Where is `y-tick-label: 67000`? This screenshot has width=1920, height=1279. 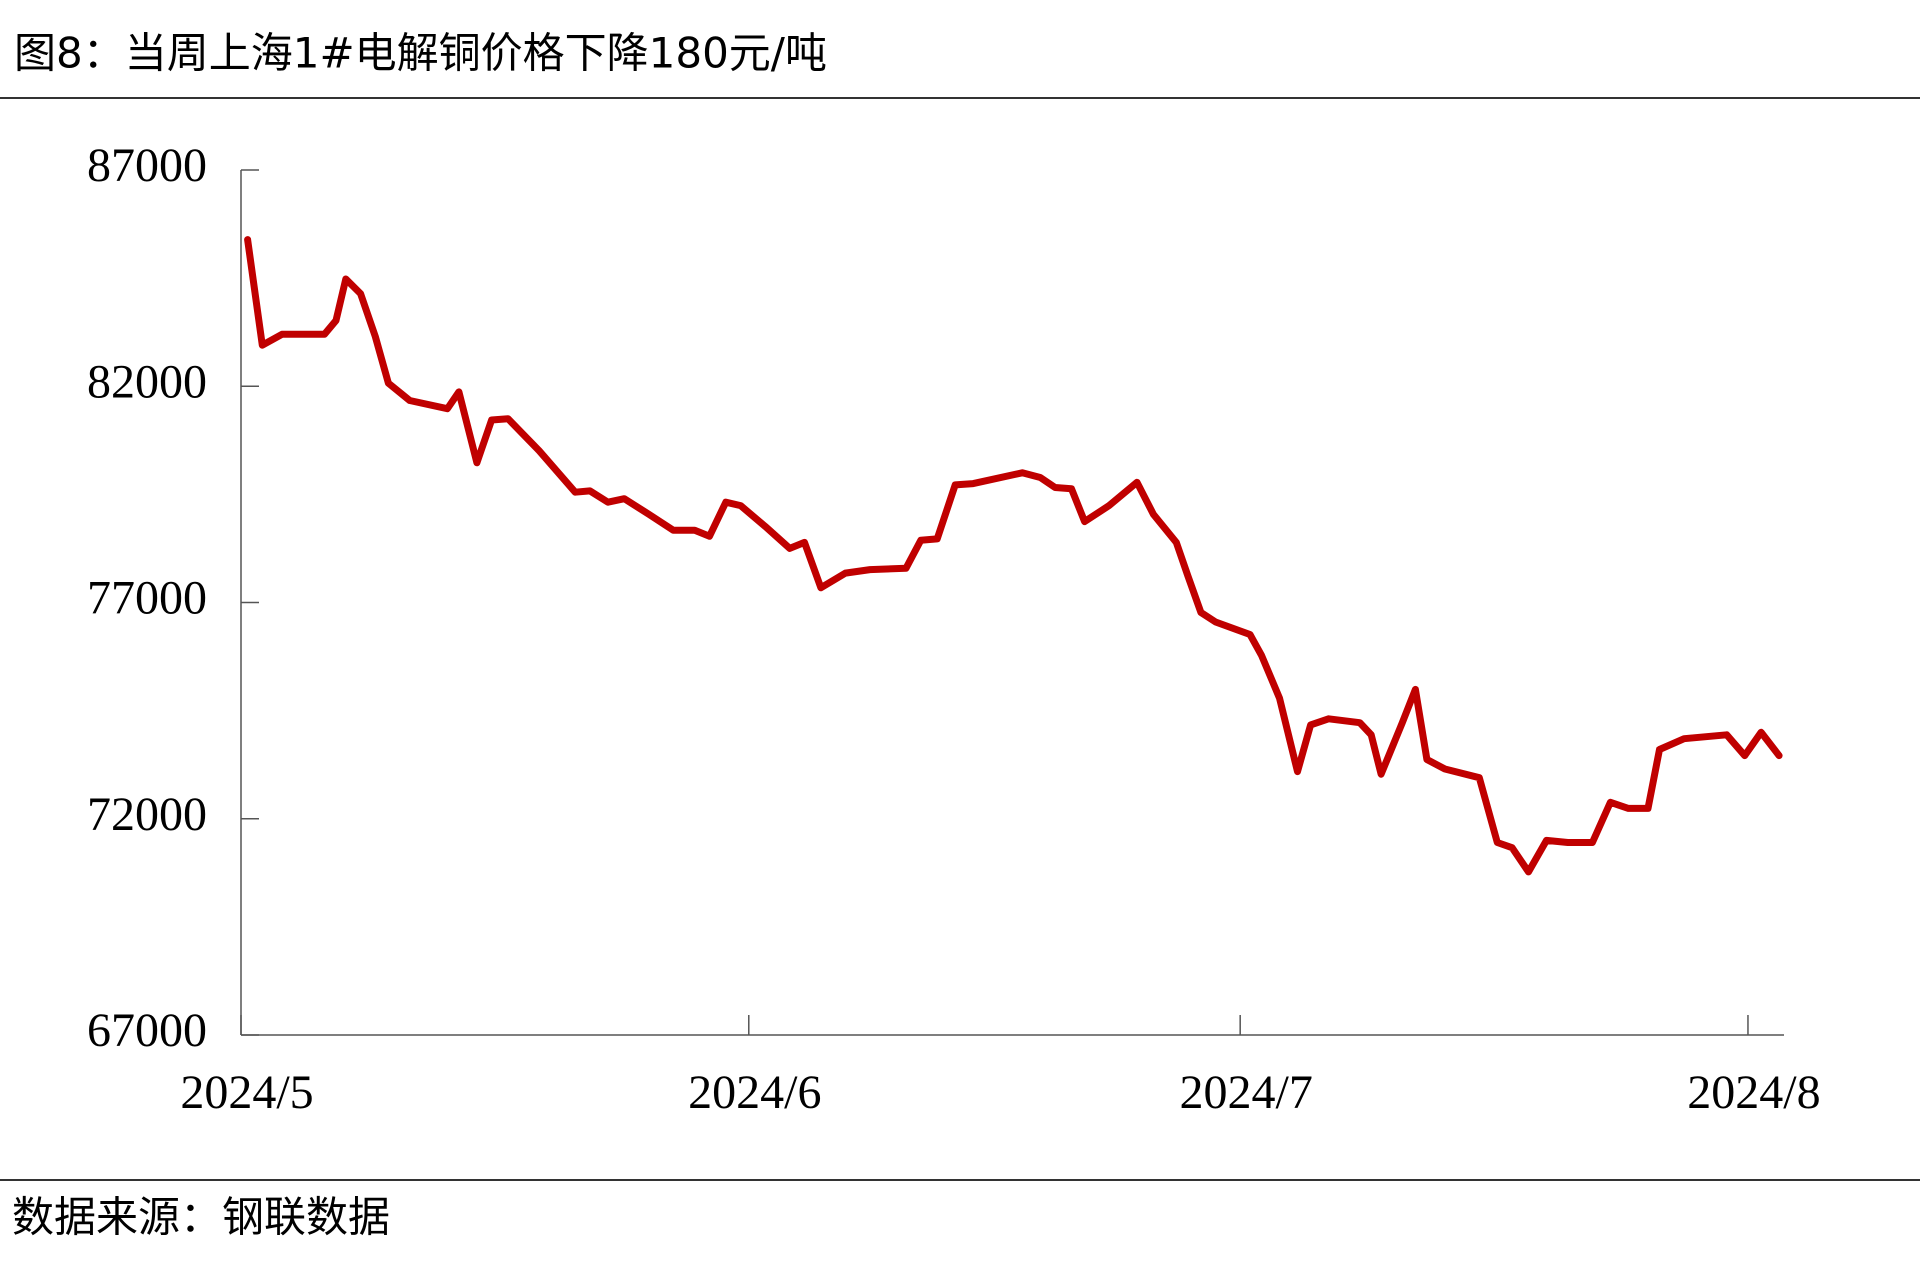 y-tick-label: 67000 is located at coordinates (147, 1030).